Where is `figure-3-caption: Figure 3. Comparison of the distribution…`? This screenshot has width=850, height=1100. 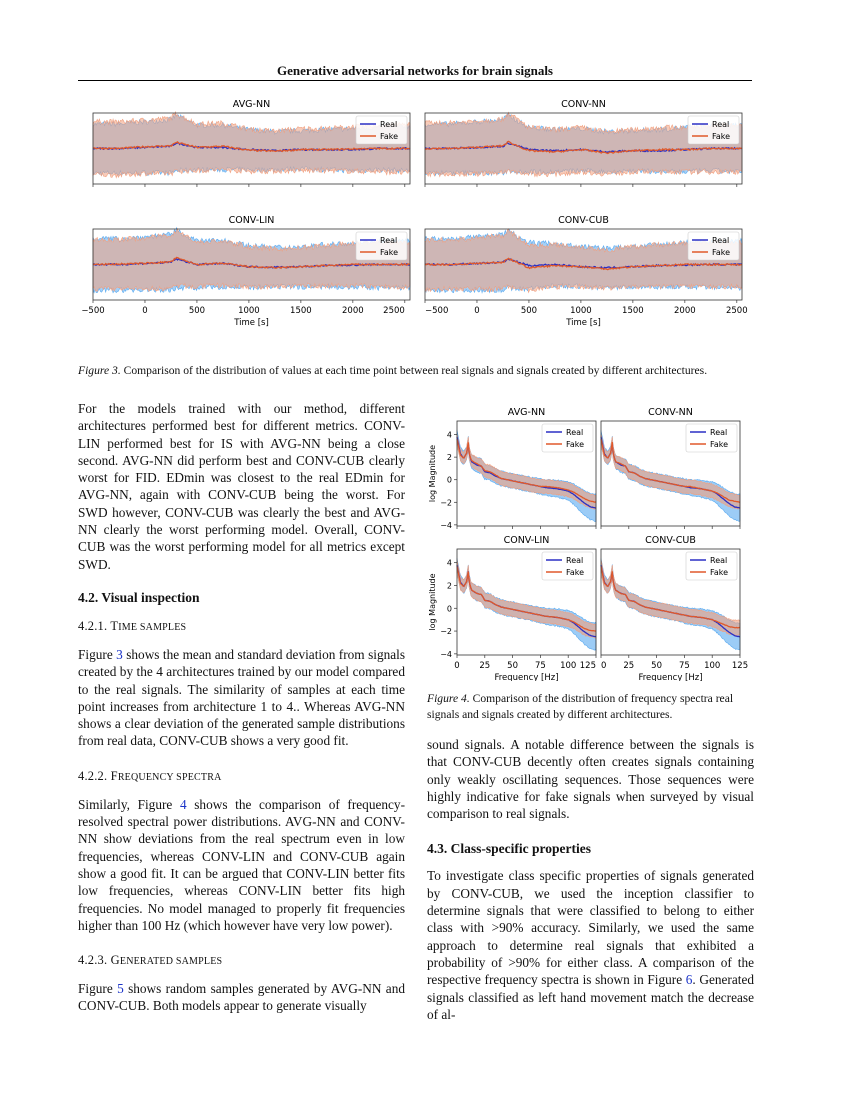
figure-3-caption: Figure 3. Comparison of the distribution… is located at coordinates (423, 371).